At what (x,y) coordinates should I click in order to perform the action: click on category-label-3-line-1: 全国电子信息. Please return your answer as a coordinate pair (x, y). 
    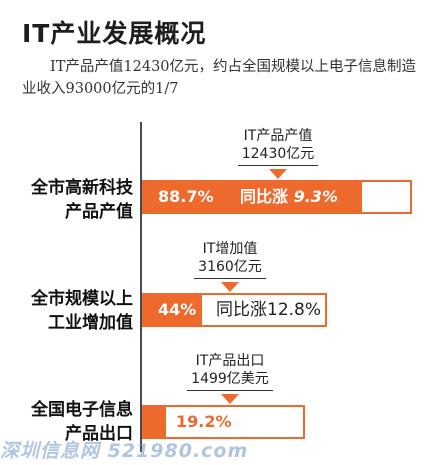
    Looking at the image, I should click on (82, 410).